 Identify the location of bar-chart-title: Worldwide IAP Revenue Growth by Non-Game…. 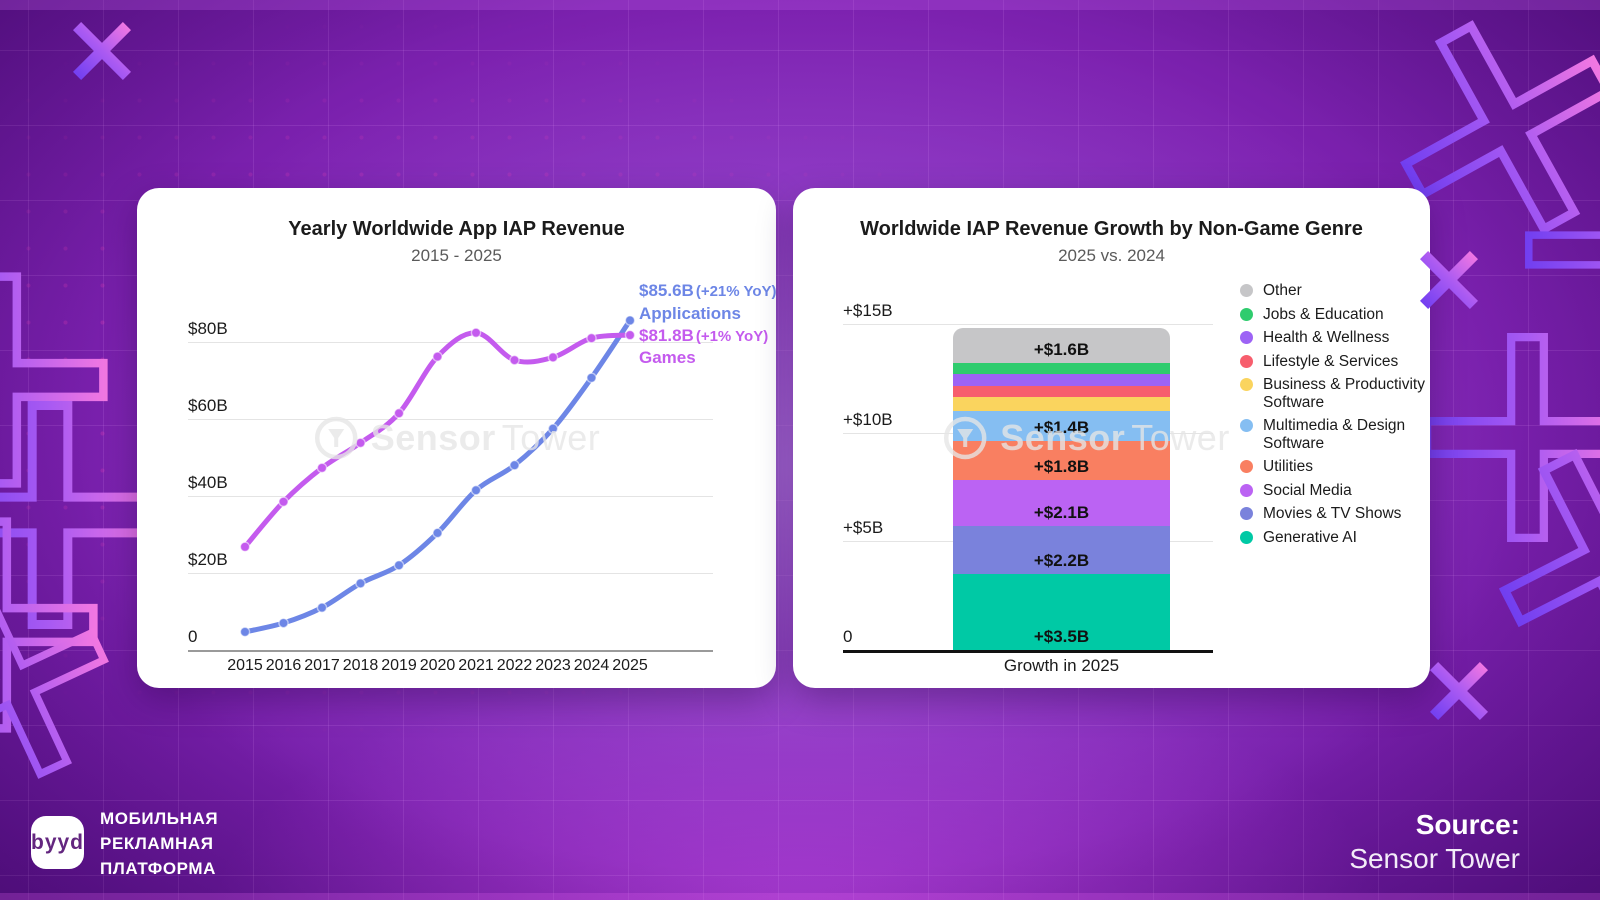
(1111, 229).